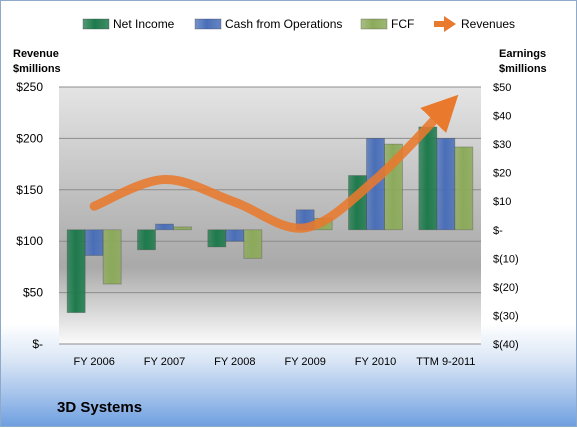  Describe the element at coordinates (29, 190) in the screenshot. I see `left-tick-label: $150` at that location.